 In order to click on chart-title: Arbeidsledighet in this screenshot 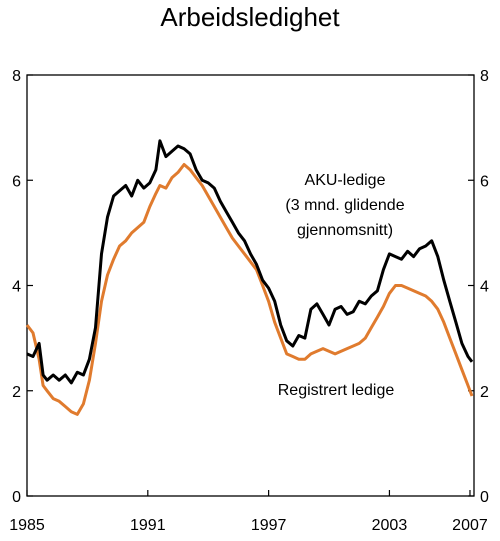, I will do `click(250, 17)`.